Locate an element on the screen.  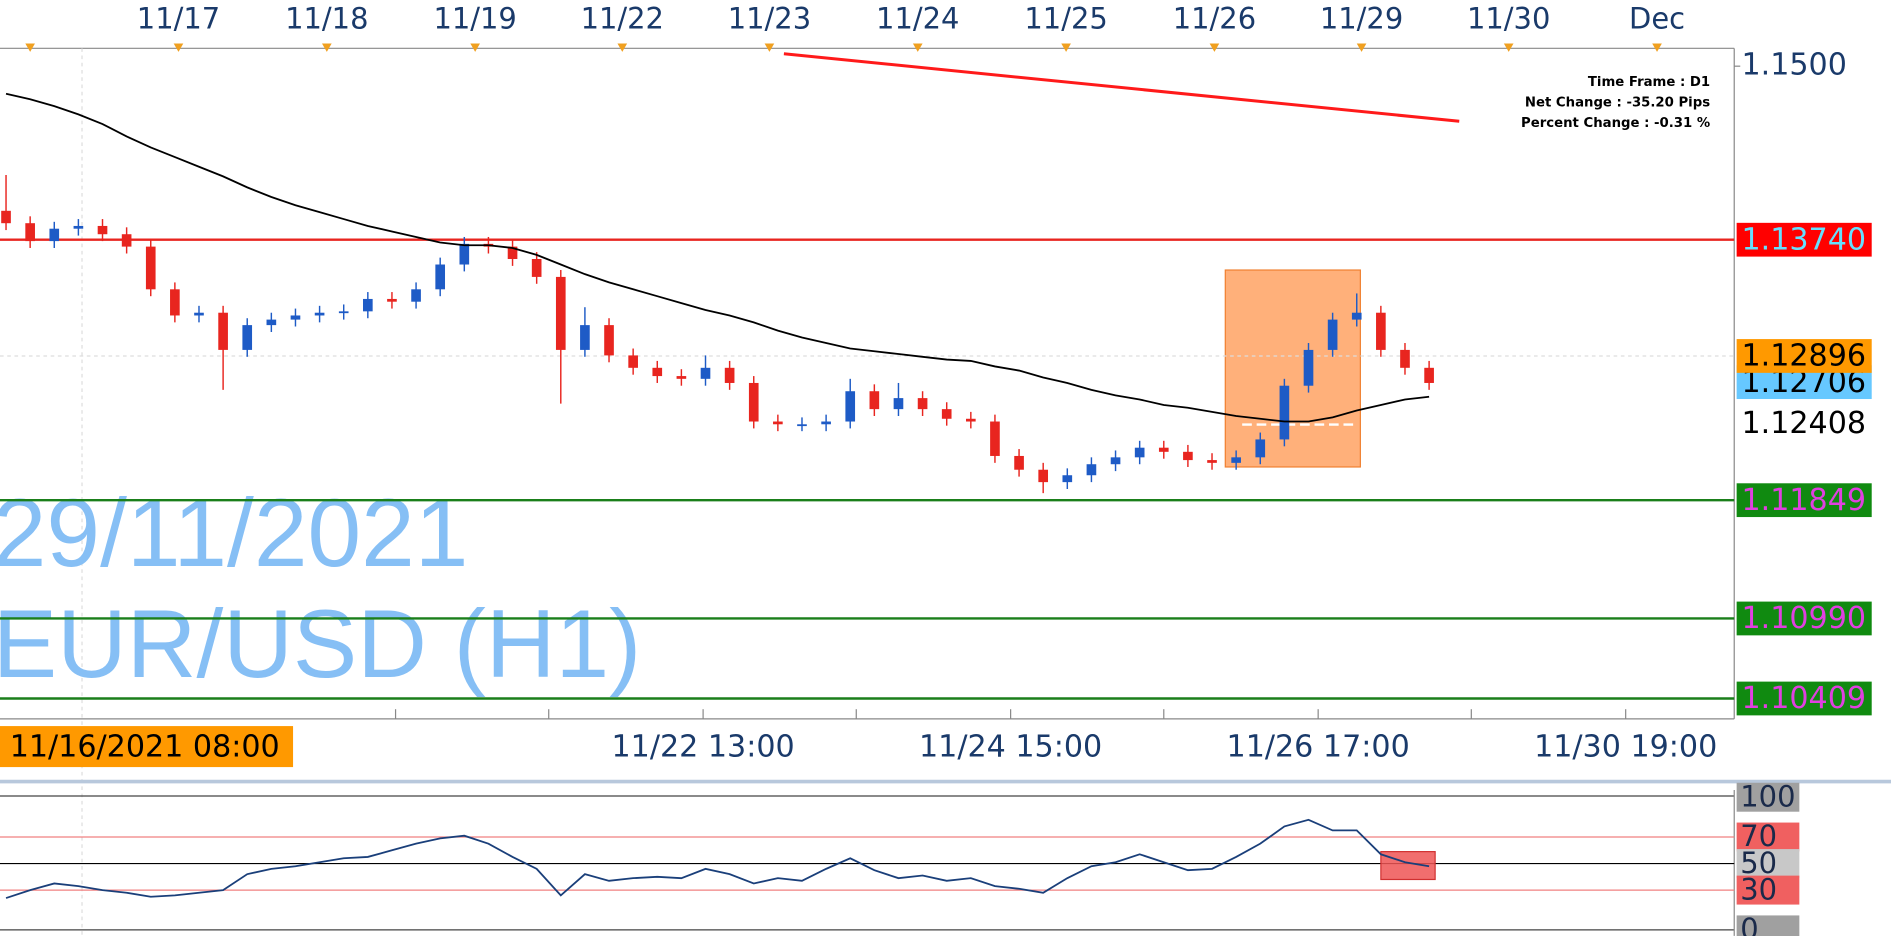
watermark: 29/11/2021 is located at coordinates (234, 533).